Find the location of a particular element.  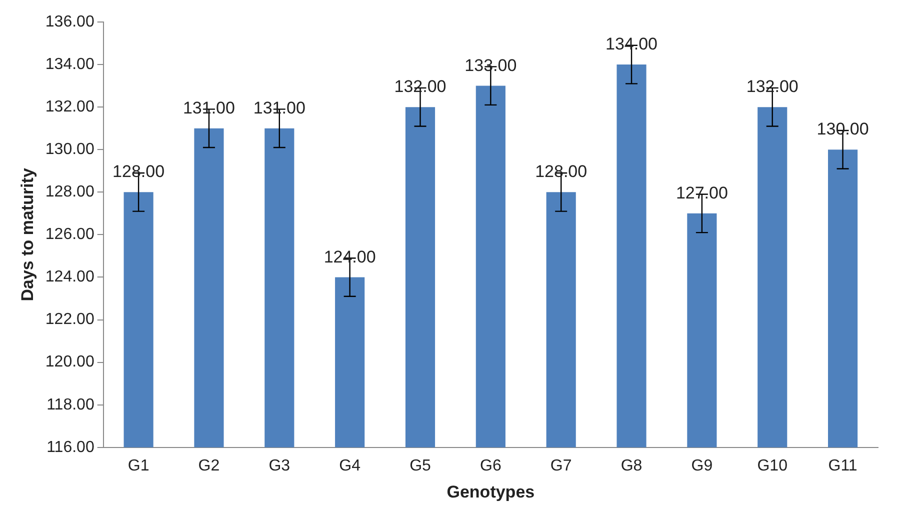

x-tick-label: G10 is located at coordinates (772, 465).